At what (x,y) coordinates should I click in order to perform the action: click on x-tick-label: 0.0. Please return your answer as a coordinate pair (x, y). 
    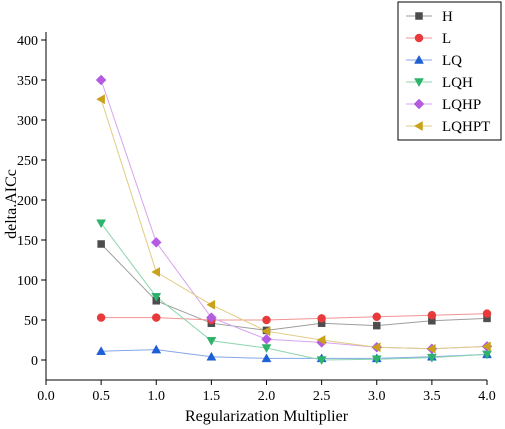
    Looking at the image, I should click on (46, 396).